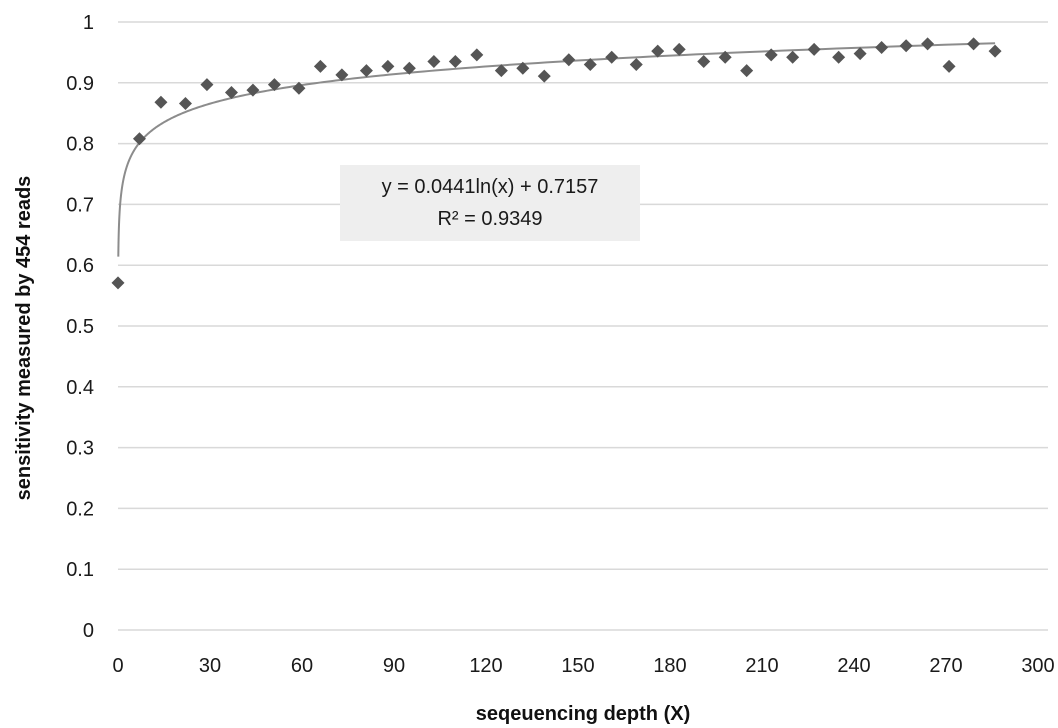  What do you see at coordinates (80, 449) in the screenshot?
I see `y-tick-label: 0.3` at bounding box center [80, 449].